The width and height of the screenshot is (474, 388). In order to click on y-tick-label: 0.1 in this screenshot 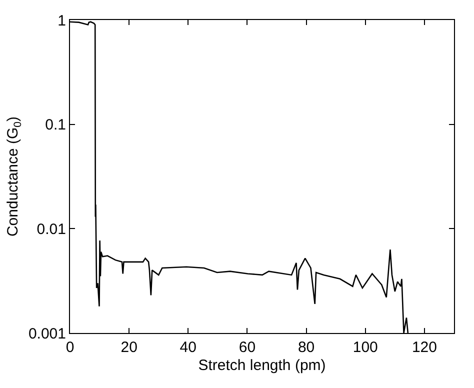, I will do `click(55, 125)`.